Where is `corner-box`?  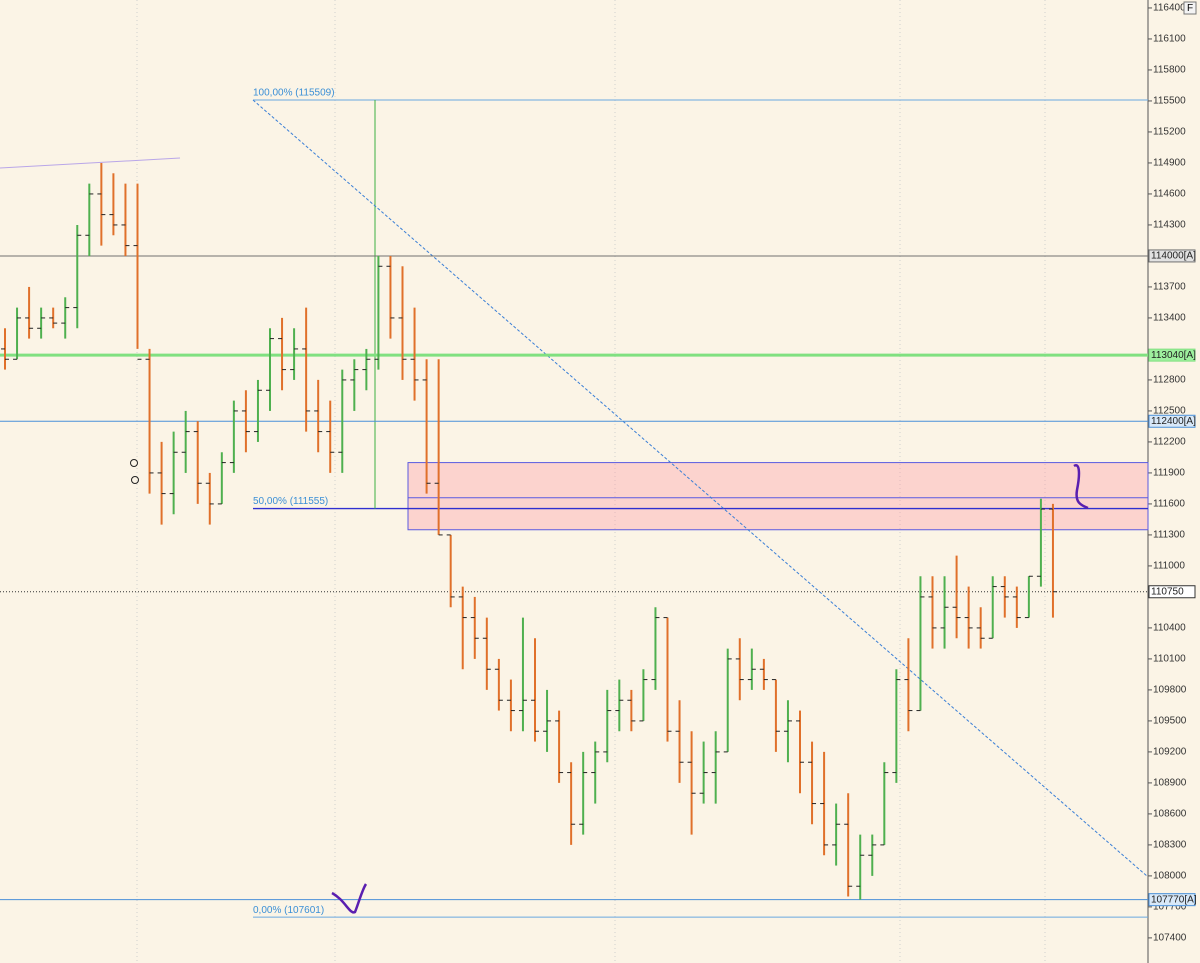 corner-box is located at coordinates (1190, 8).